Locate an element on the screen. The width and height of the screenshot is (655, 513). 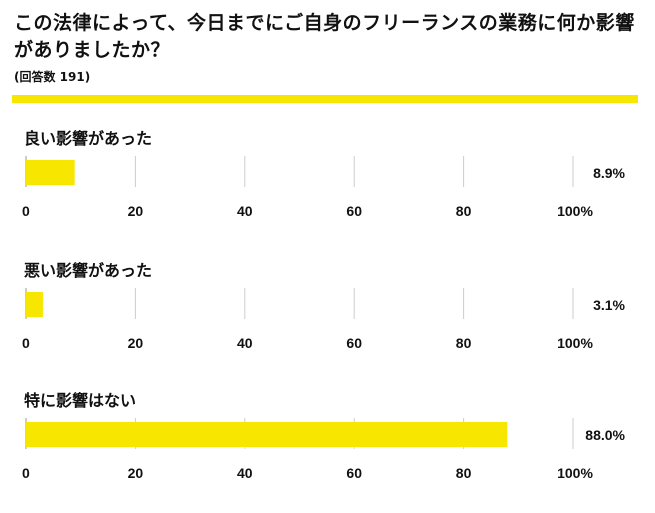
tick-label-2-1: 20 is located at coordinates (136, 473).